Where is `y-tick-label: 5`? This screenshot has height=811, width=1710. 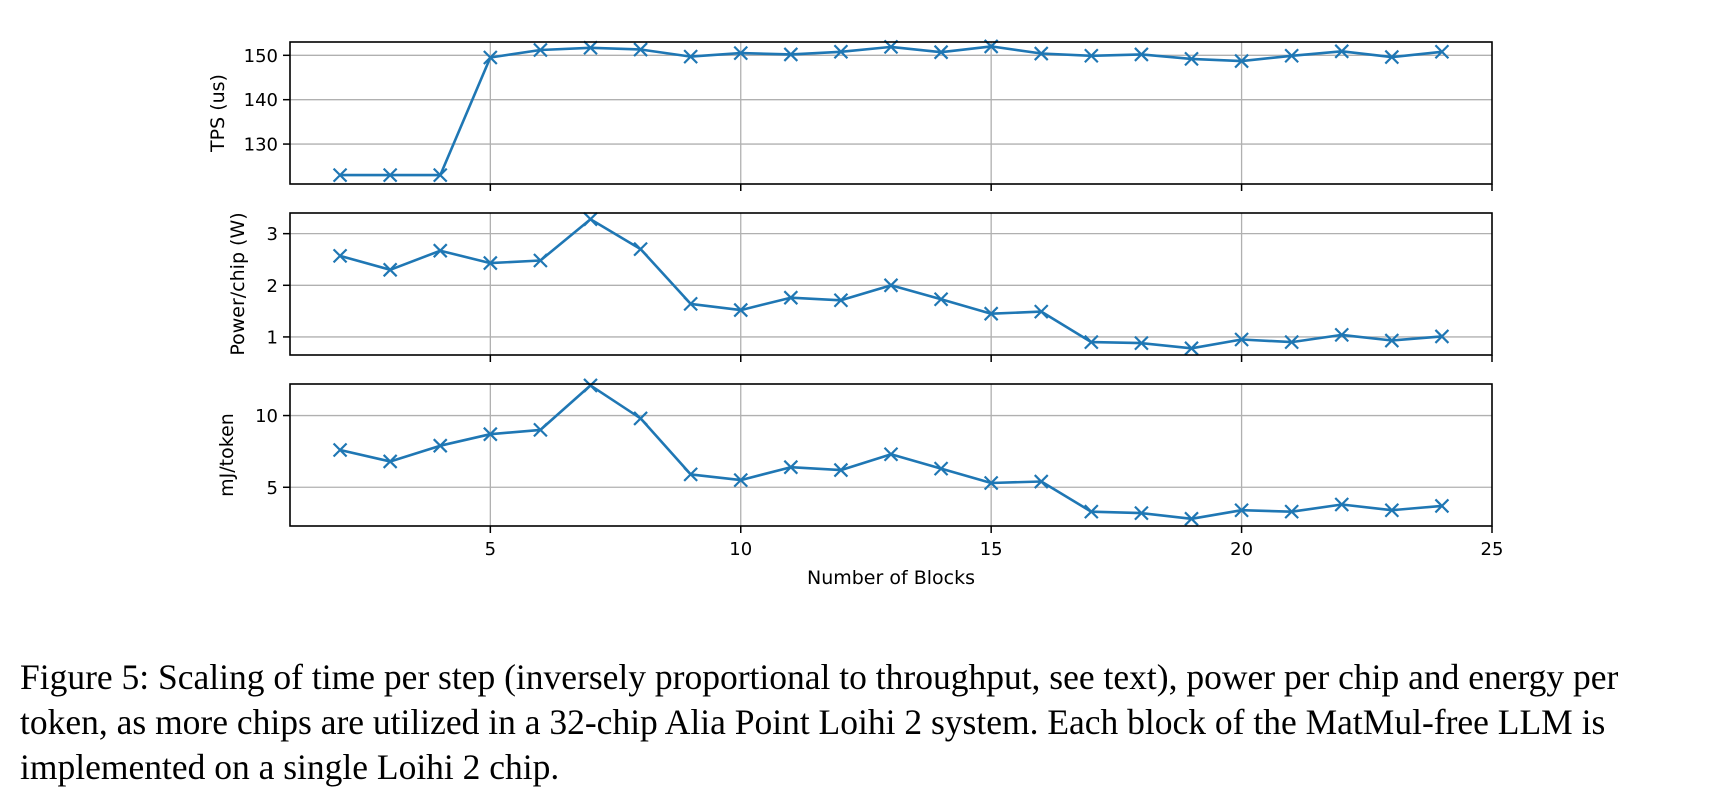 y-tick-label: 5 is located at coordinates (272, 488).